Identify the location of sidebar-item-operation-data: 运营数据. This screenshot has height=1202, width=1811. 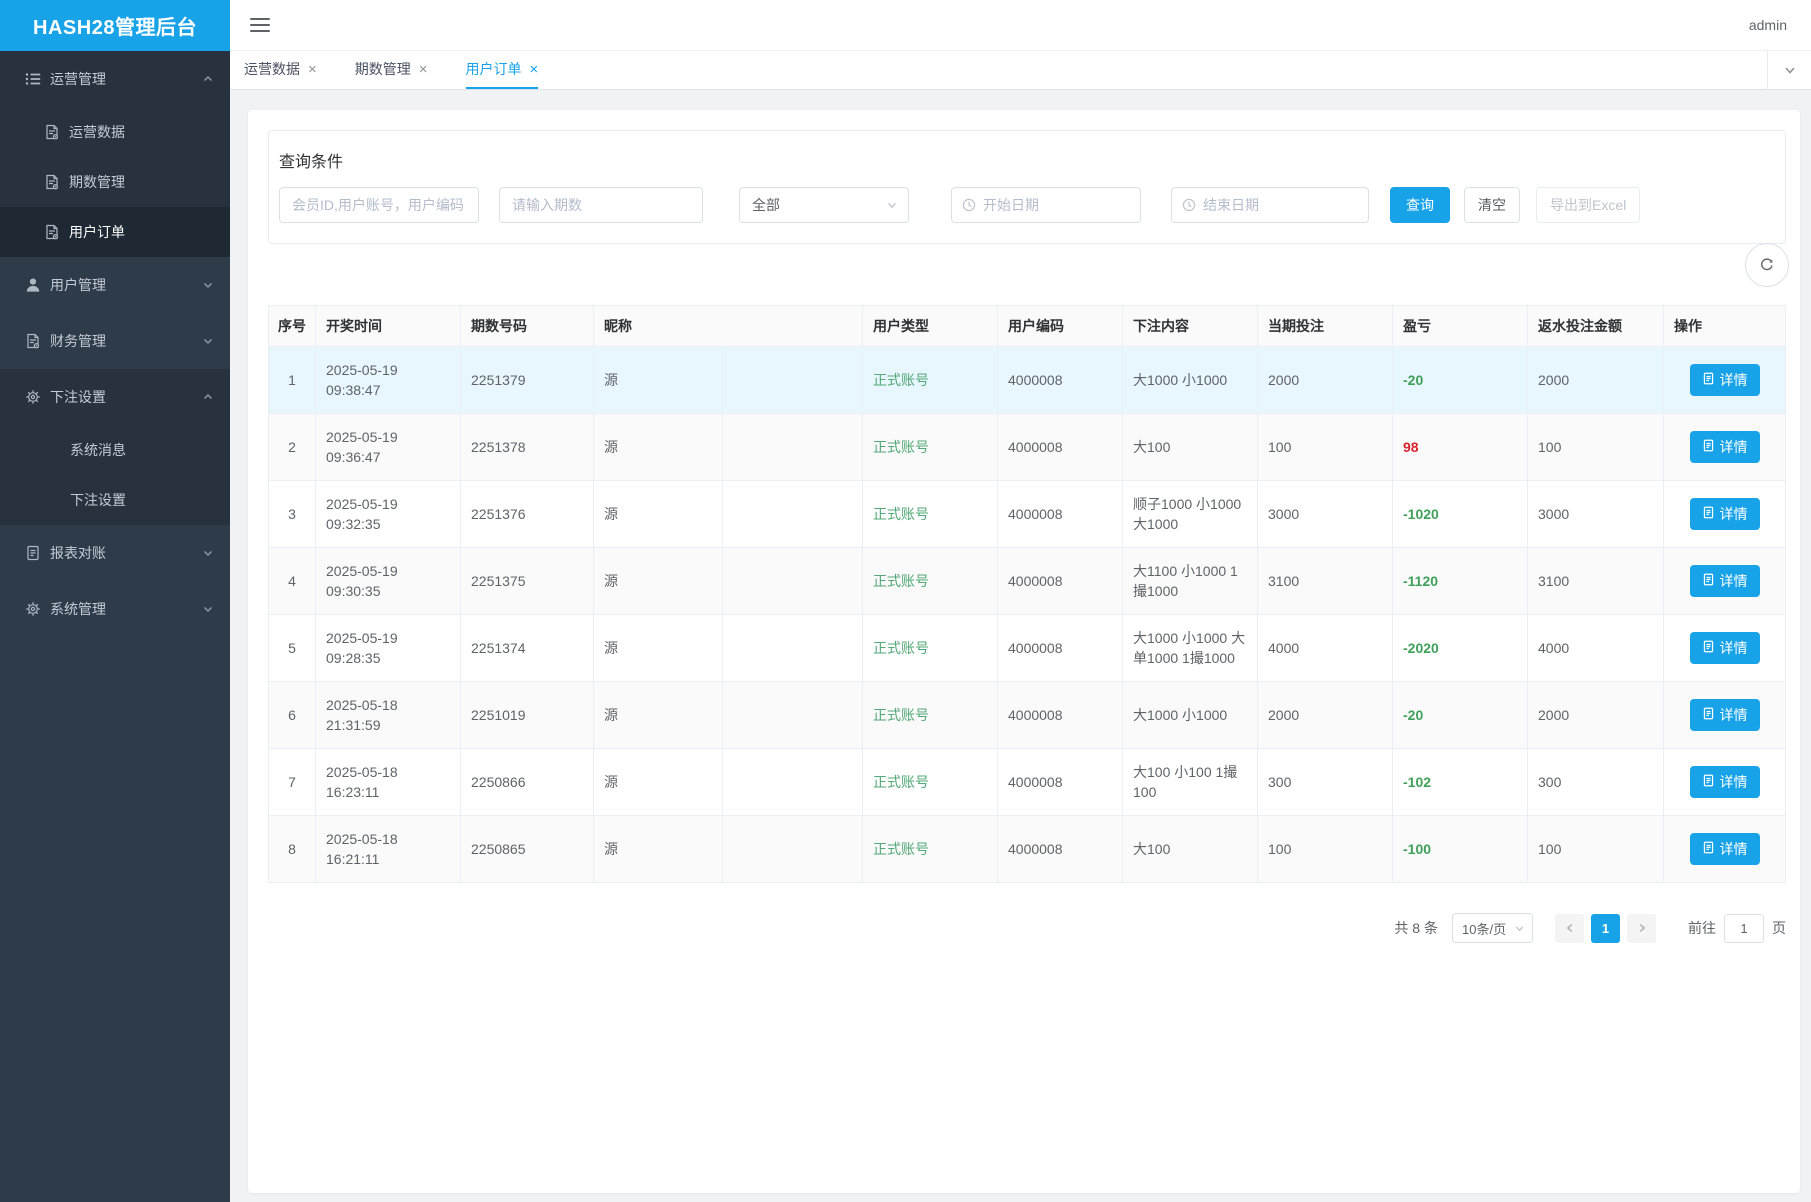
(115, 132).